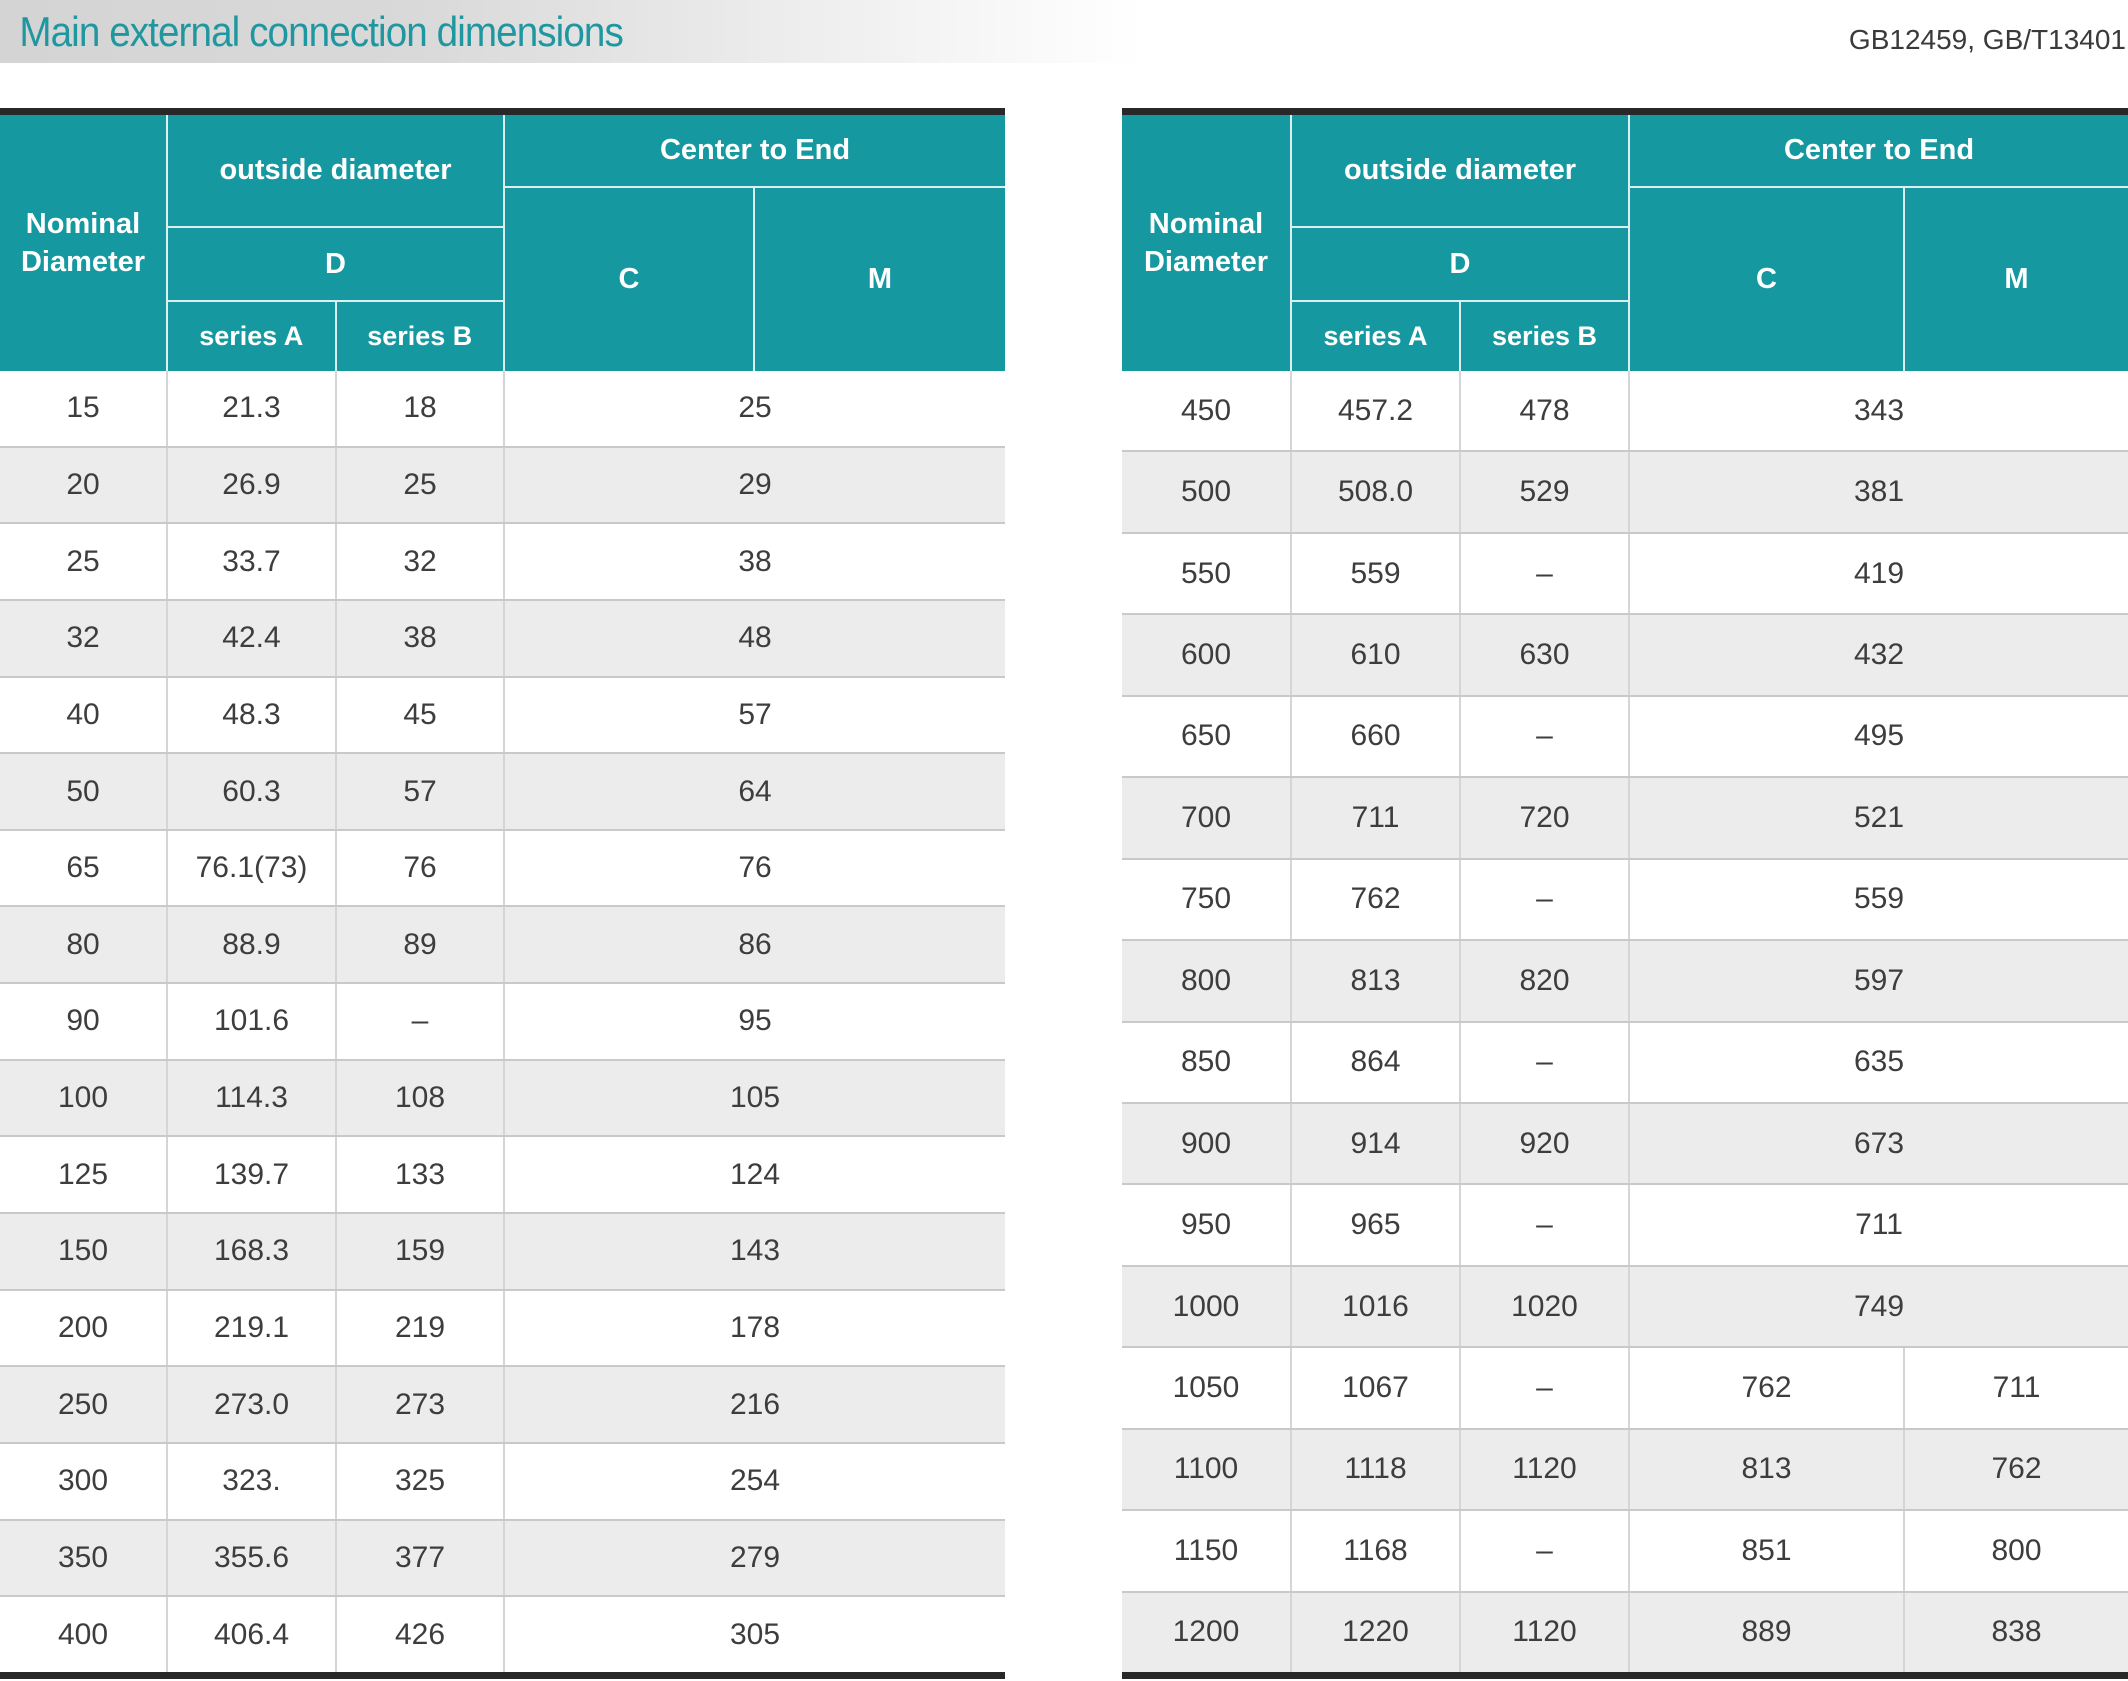 Image resolution: width=2128 pixels, height=1681 pixels. Describe the element at coordinates (252, 485) in the screenshot. I see `cell-series-a: 26.9` at that location.